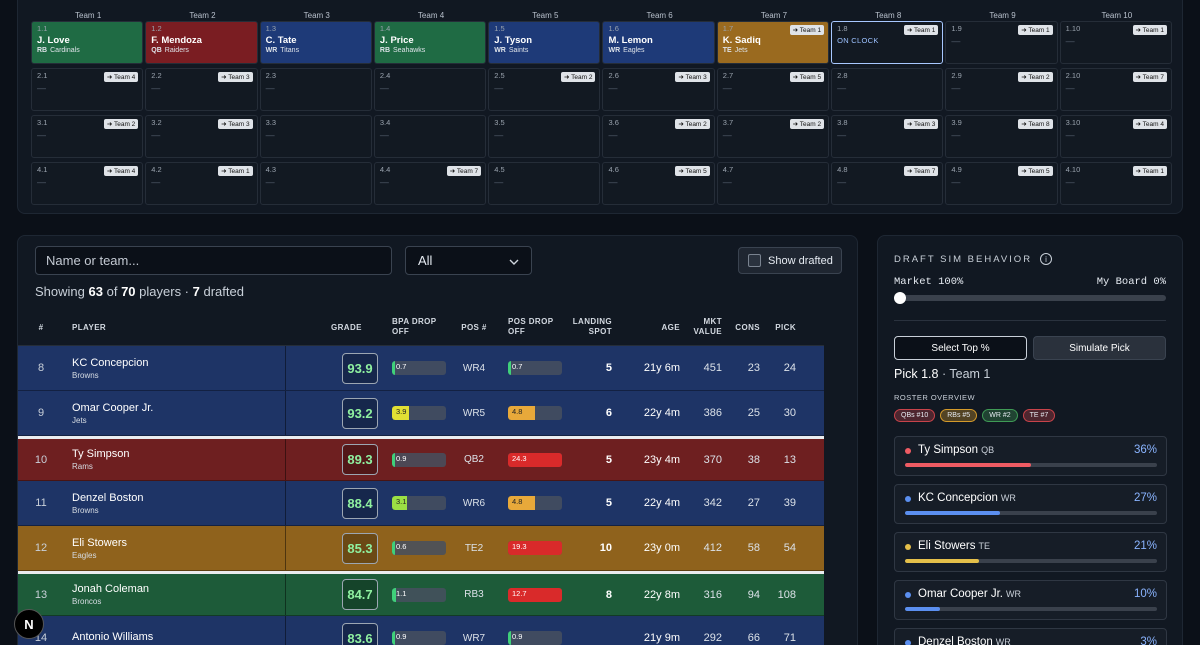 The width and height of the screenshot is (1200, 645). What do you see at coordinates (1115, 42) in the screenshot?
I see `draft-pick-cell: 1.10 ➜ Team 1 —` at bounding box center [1115, 42].